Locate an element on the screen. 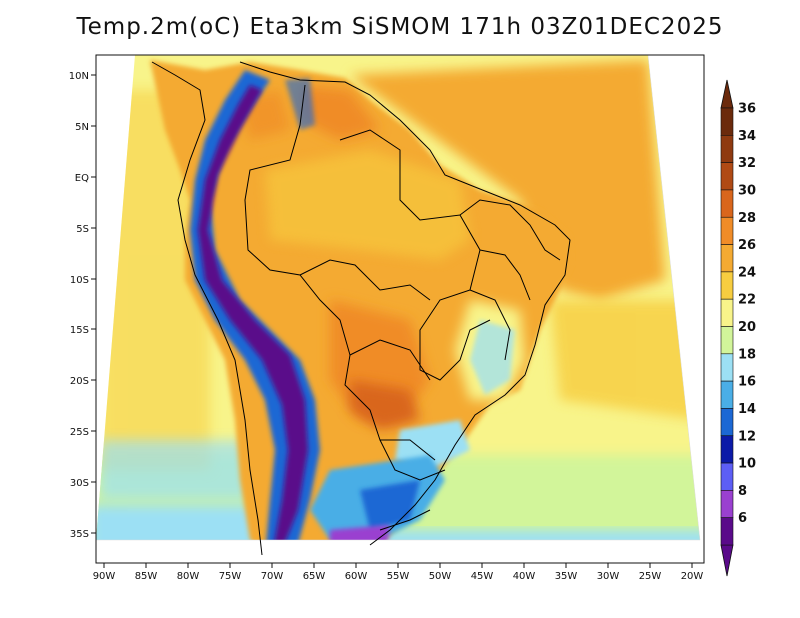  lat-label-5n: 5N is located at coordinates (82, 127).